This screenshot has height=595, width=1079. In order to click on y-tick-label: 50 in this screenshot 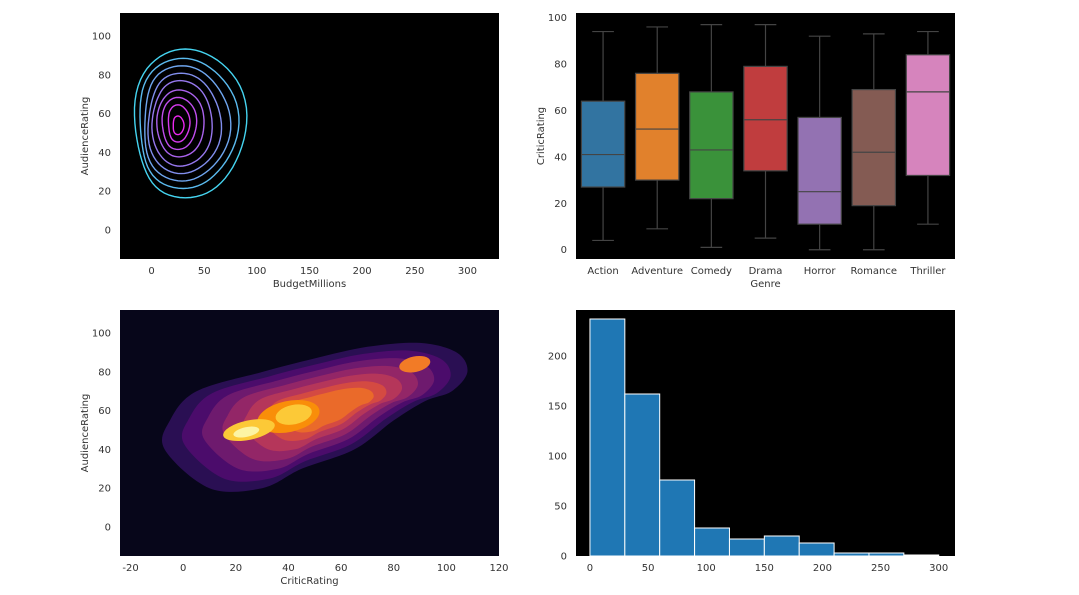, I will do `click(560, 507)`.